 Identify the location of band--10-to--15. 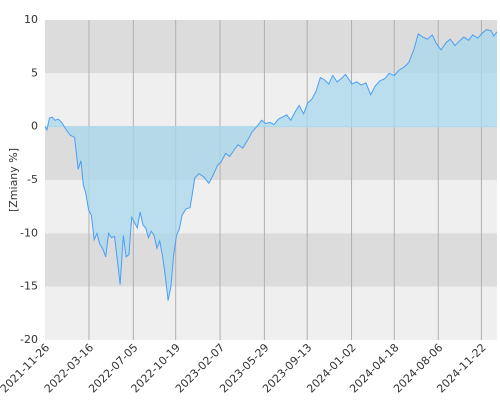
(271, 260).